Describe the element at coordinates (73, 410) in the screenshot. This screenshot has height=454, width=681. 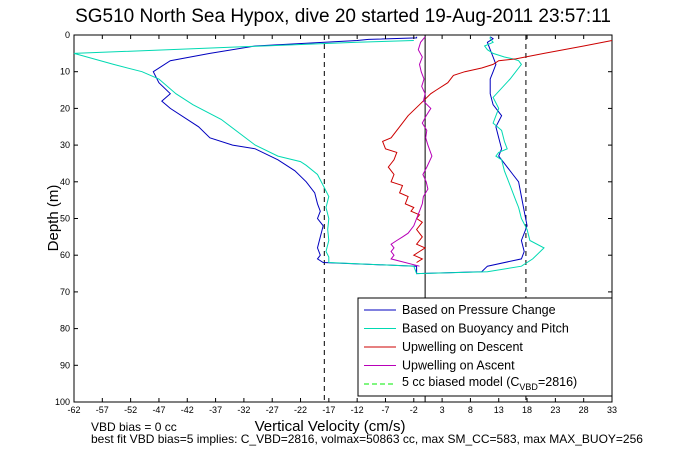
I see `x-tick-label: -62` at that location.